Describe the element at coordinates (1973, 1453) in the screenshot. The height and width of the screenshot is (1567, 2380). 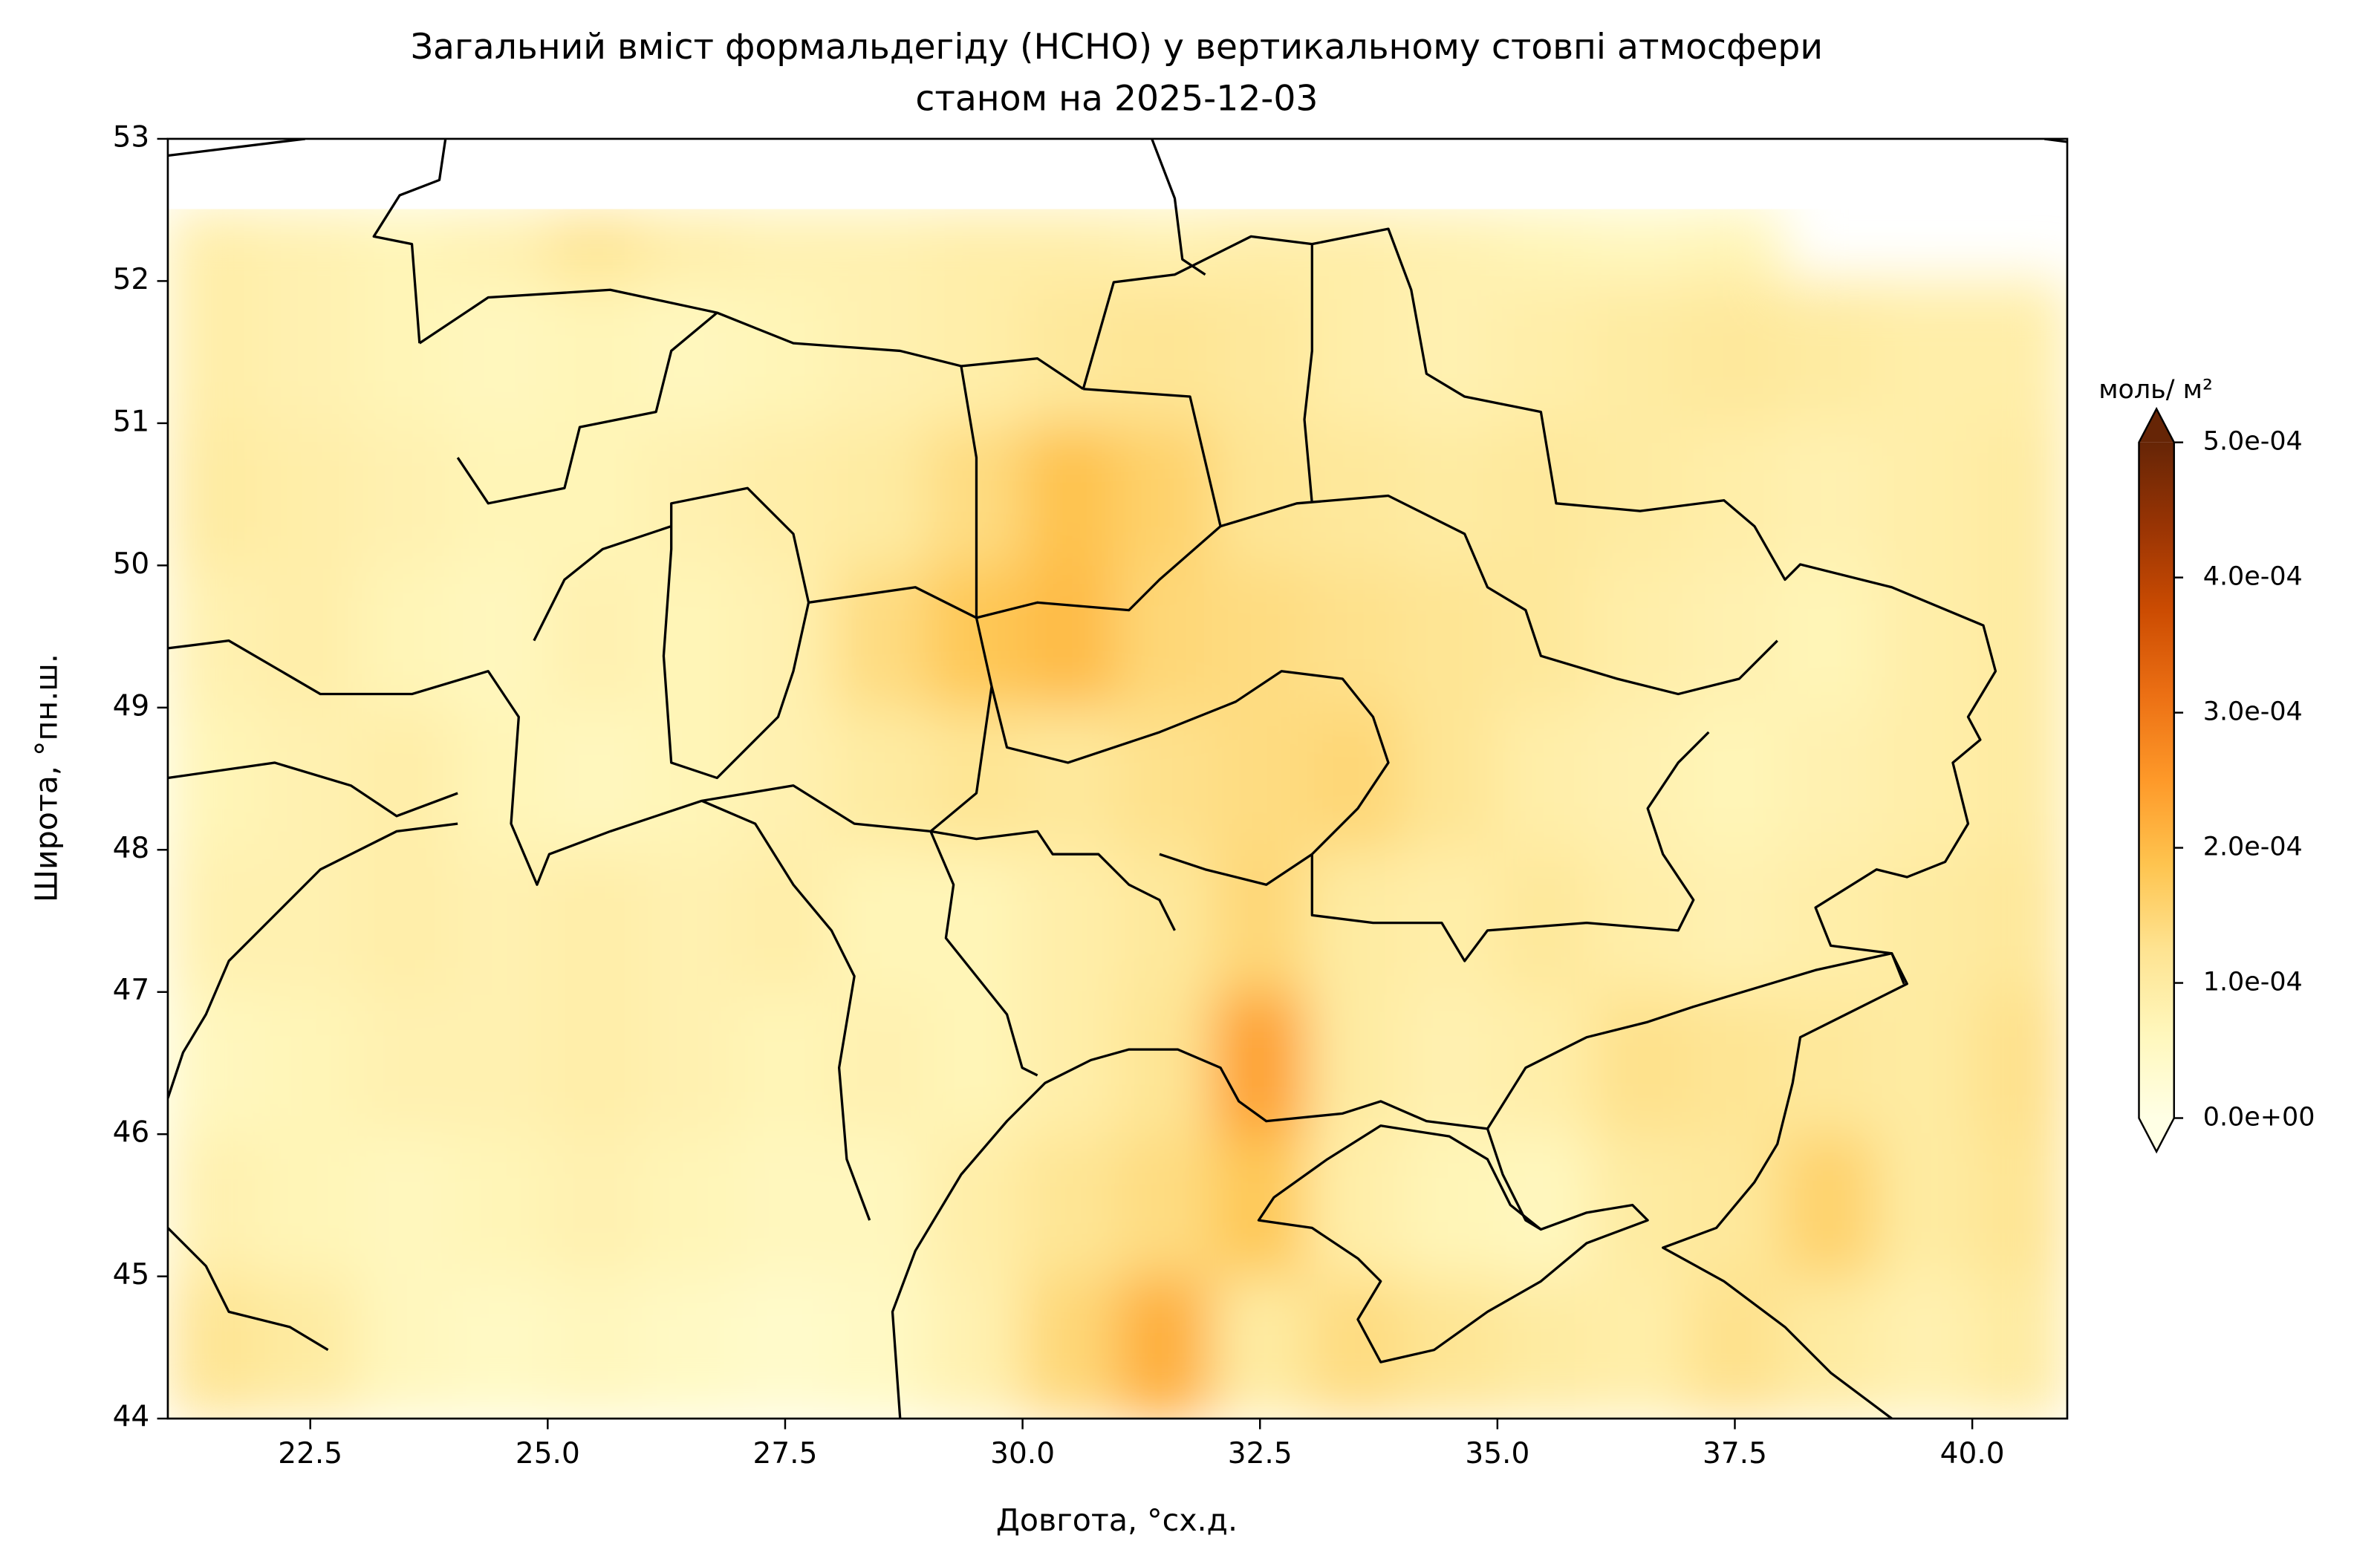
I see `x-tick-label: 40.0` at that location.